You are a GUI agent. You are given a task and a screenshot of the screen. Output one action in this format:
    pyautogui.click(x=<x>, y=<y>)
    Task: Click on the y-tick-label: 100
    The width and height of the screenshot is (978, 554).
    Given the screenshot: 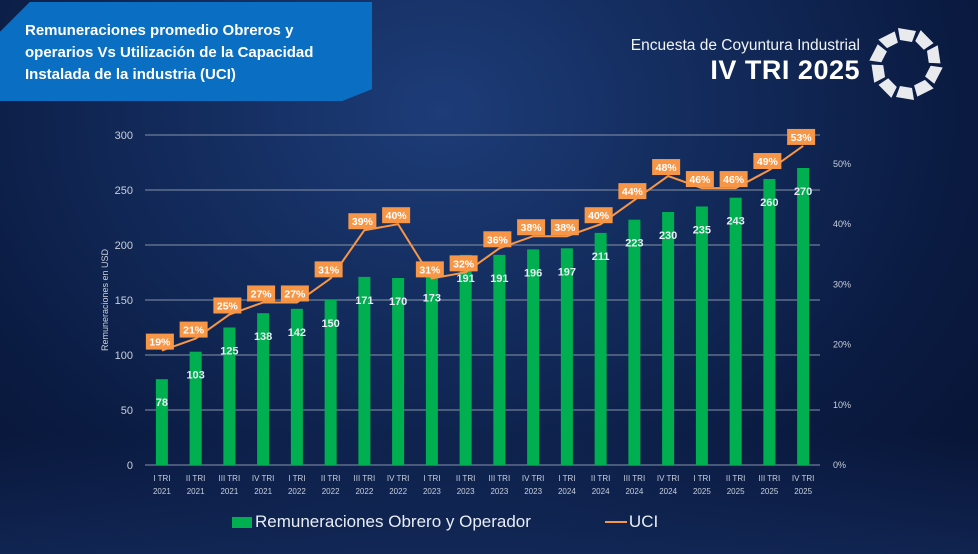 What is the action you would take?
    pyautogui.click(x=124, y=356)
    